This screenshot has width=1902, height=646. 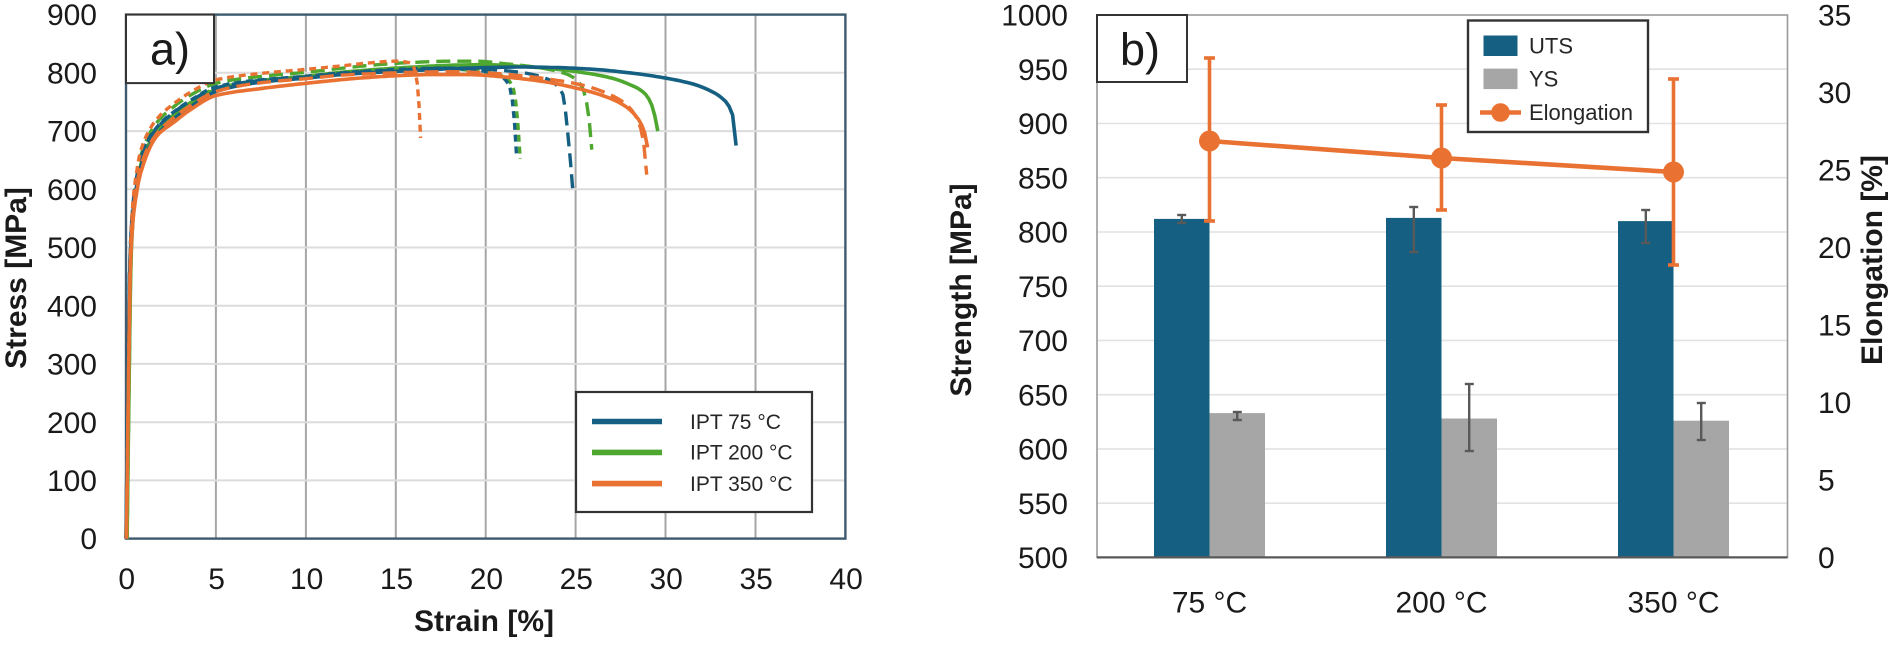 What do you see at coordinates (1043, 504) in the screenshot?
I see `svg-text: 550` at bounding box center [1043, 504].